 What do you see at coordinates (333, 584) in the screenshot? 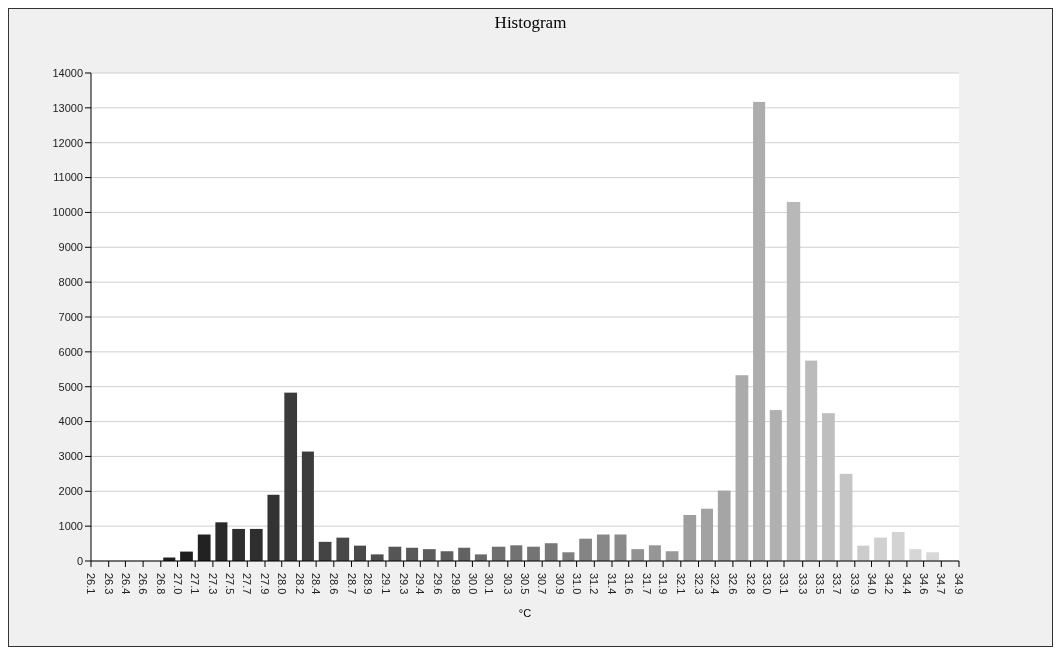
I see `x-tick-label: 28.6` at bounding box center [333, 584].